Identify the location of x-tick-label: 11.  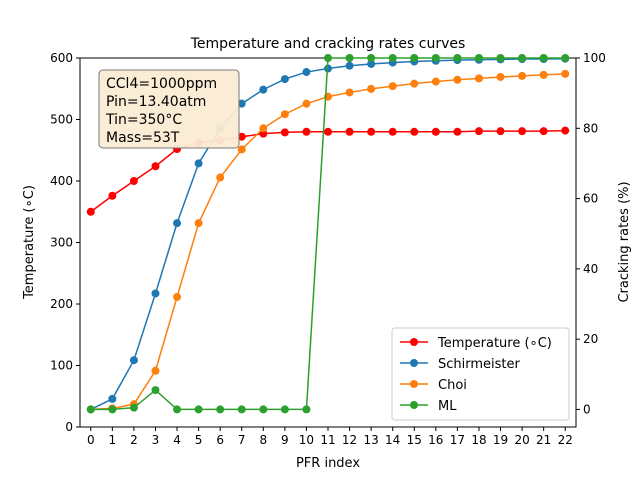
(327, 440).